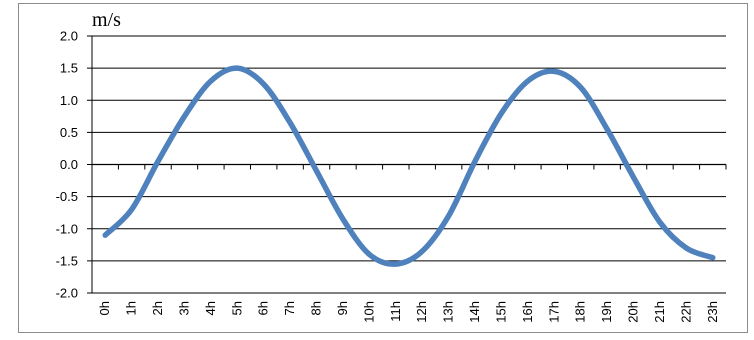  What do you see at coordinates (580, 312) in the screenshot?
I see `x-tick-label: 18h` at bounding box center [580, 312].